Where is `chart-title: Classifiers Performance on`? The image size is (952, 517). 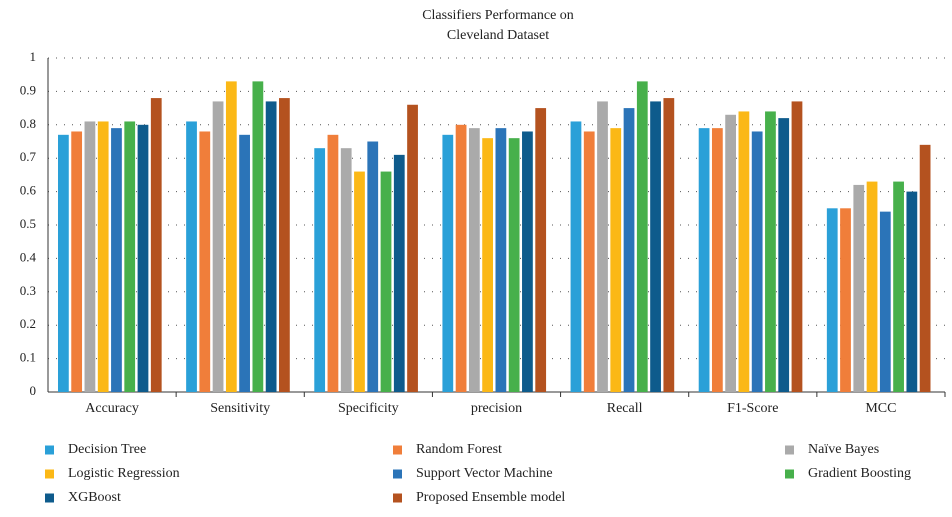
chart-title: Classifiers Performance on is located at coordinates (498, 15).